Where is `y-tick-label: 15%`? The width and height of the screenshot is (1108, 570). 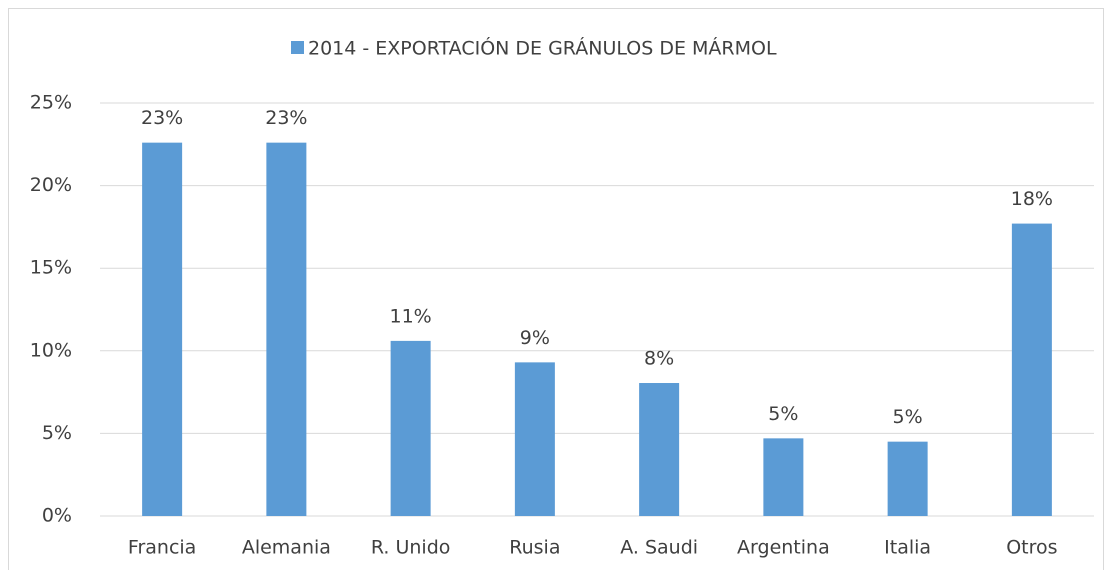 y-tick-label: 15% is located at coordinates (51, 268).